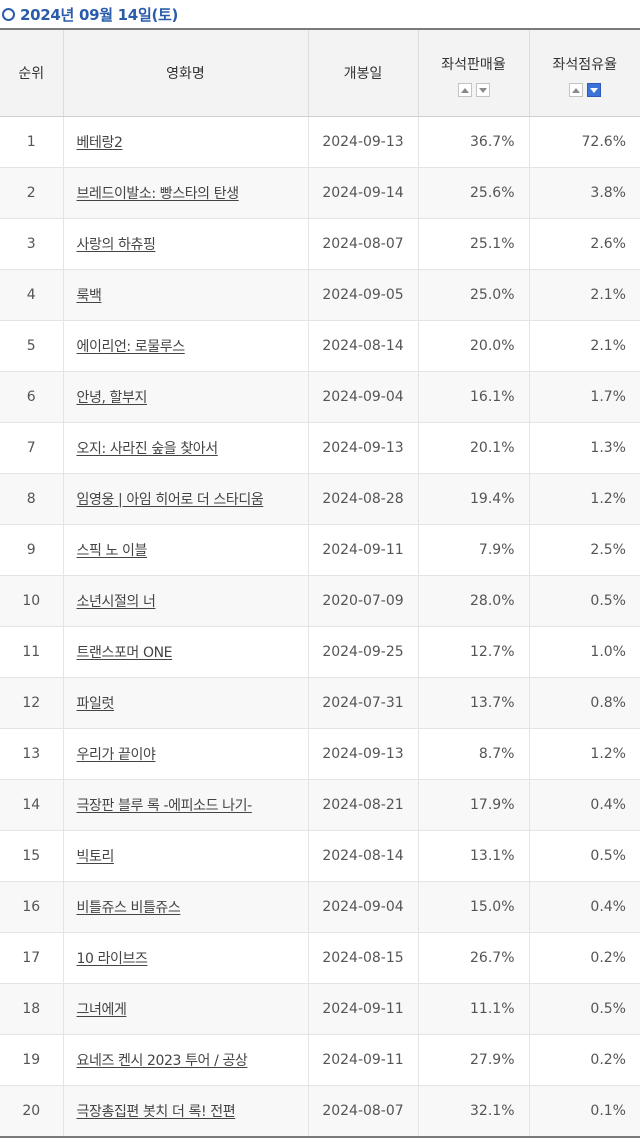  Describe the element at coordinates (164, 806) in the screenshot. I see `movie-title-link: 극장판 블루 록 -에피소드 나기-` at that location.